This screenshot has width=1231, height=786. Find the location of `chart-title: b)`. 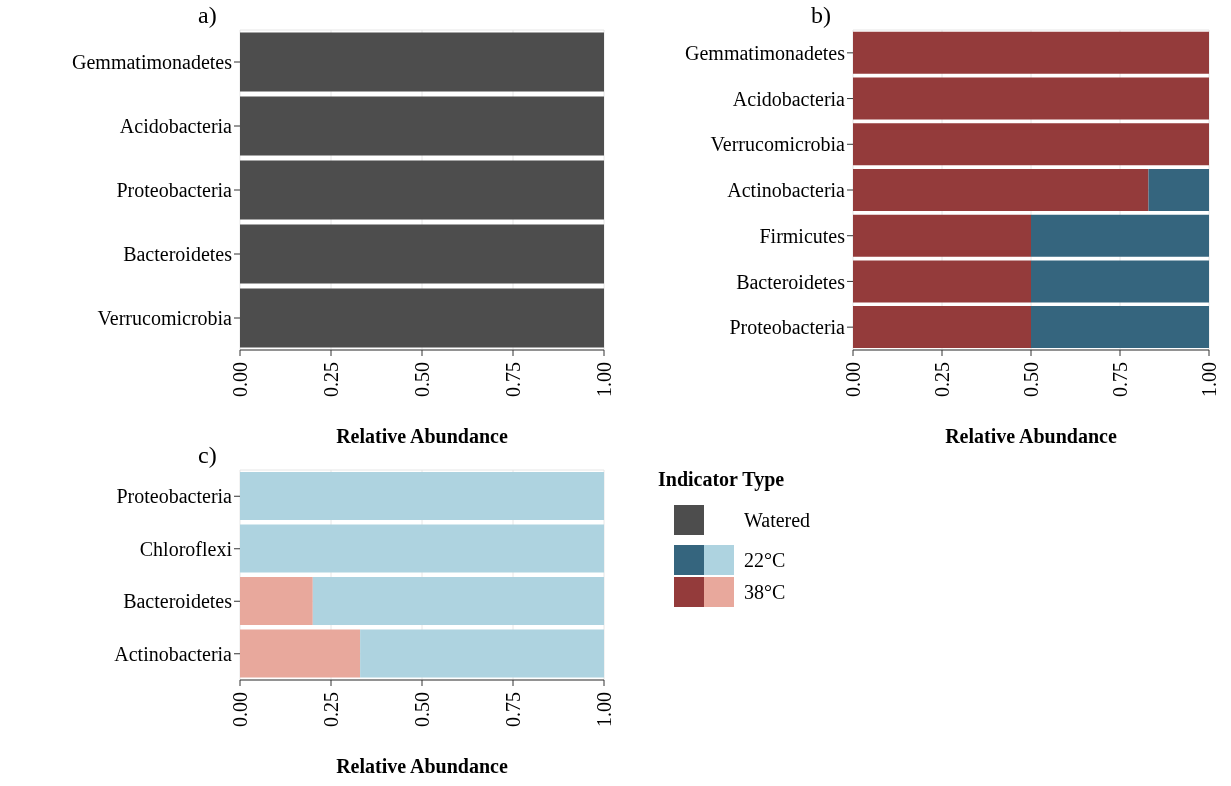

chart-title: b) is located at coordinates (821, 15).